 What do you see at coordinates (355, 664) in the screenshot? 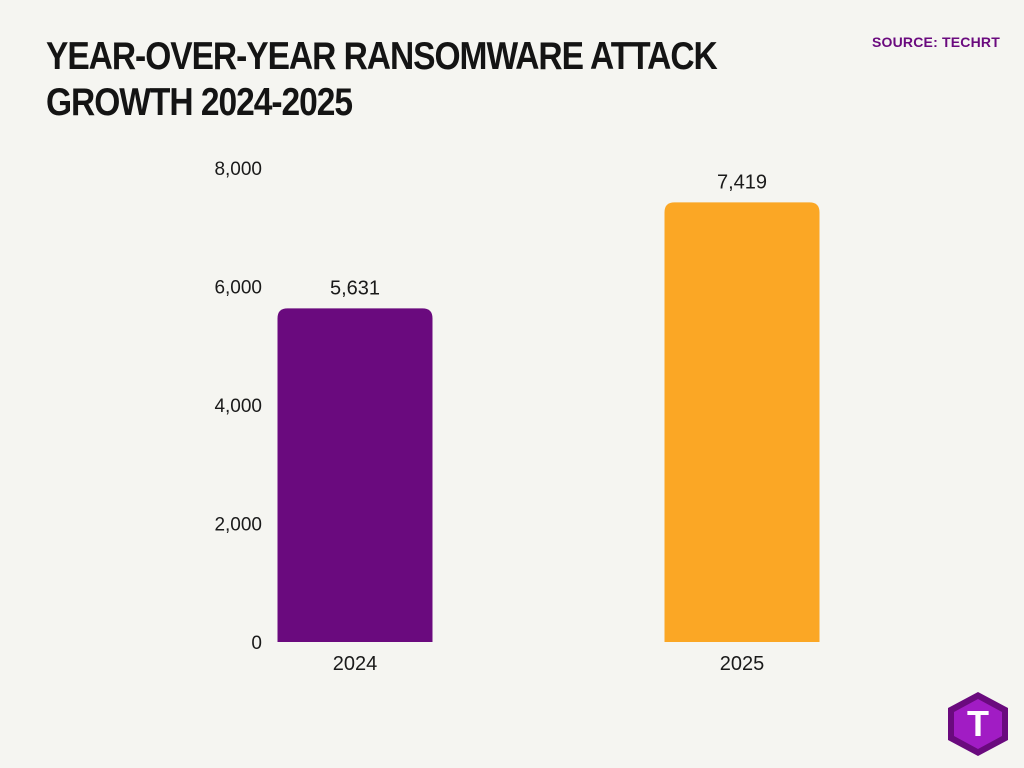
I see `x-tick-label: 2024` at bounding box center [355, 664].